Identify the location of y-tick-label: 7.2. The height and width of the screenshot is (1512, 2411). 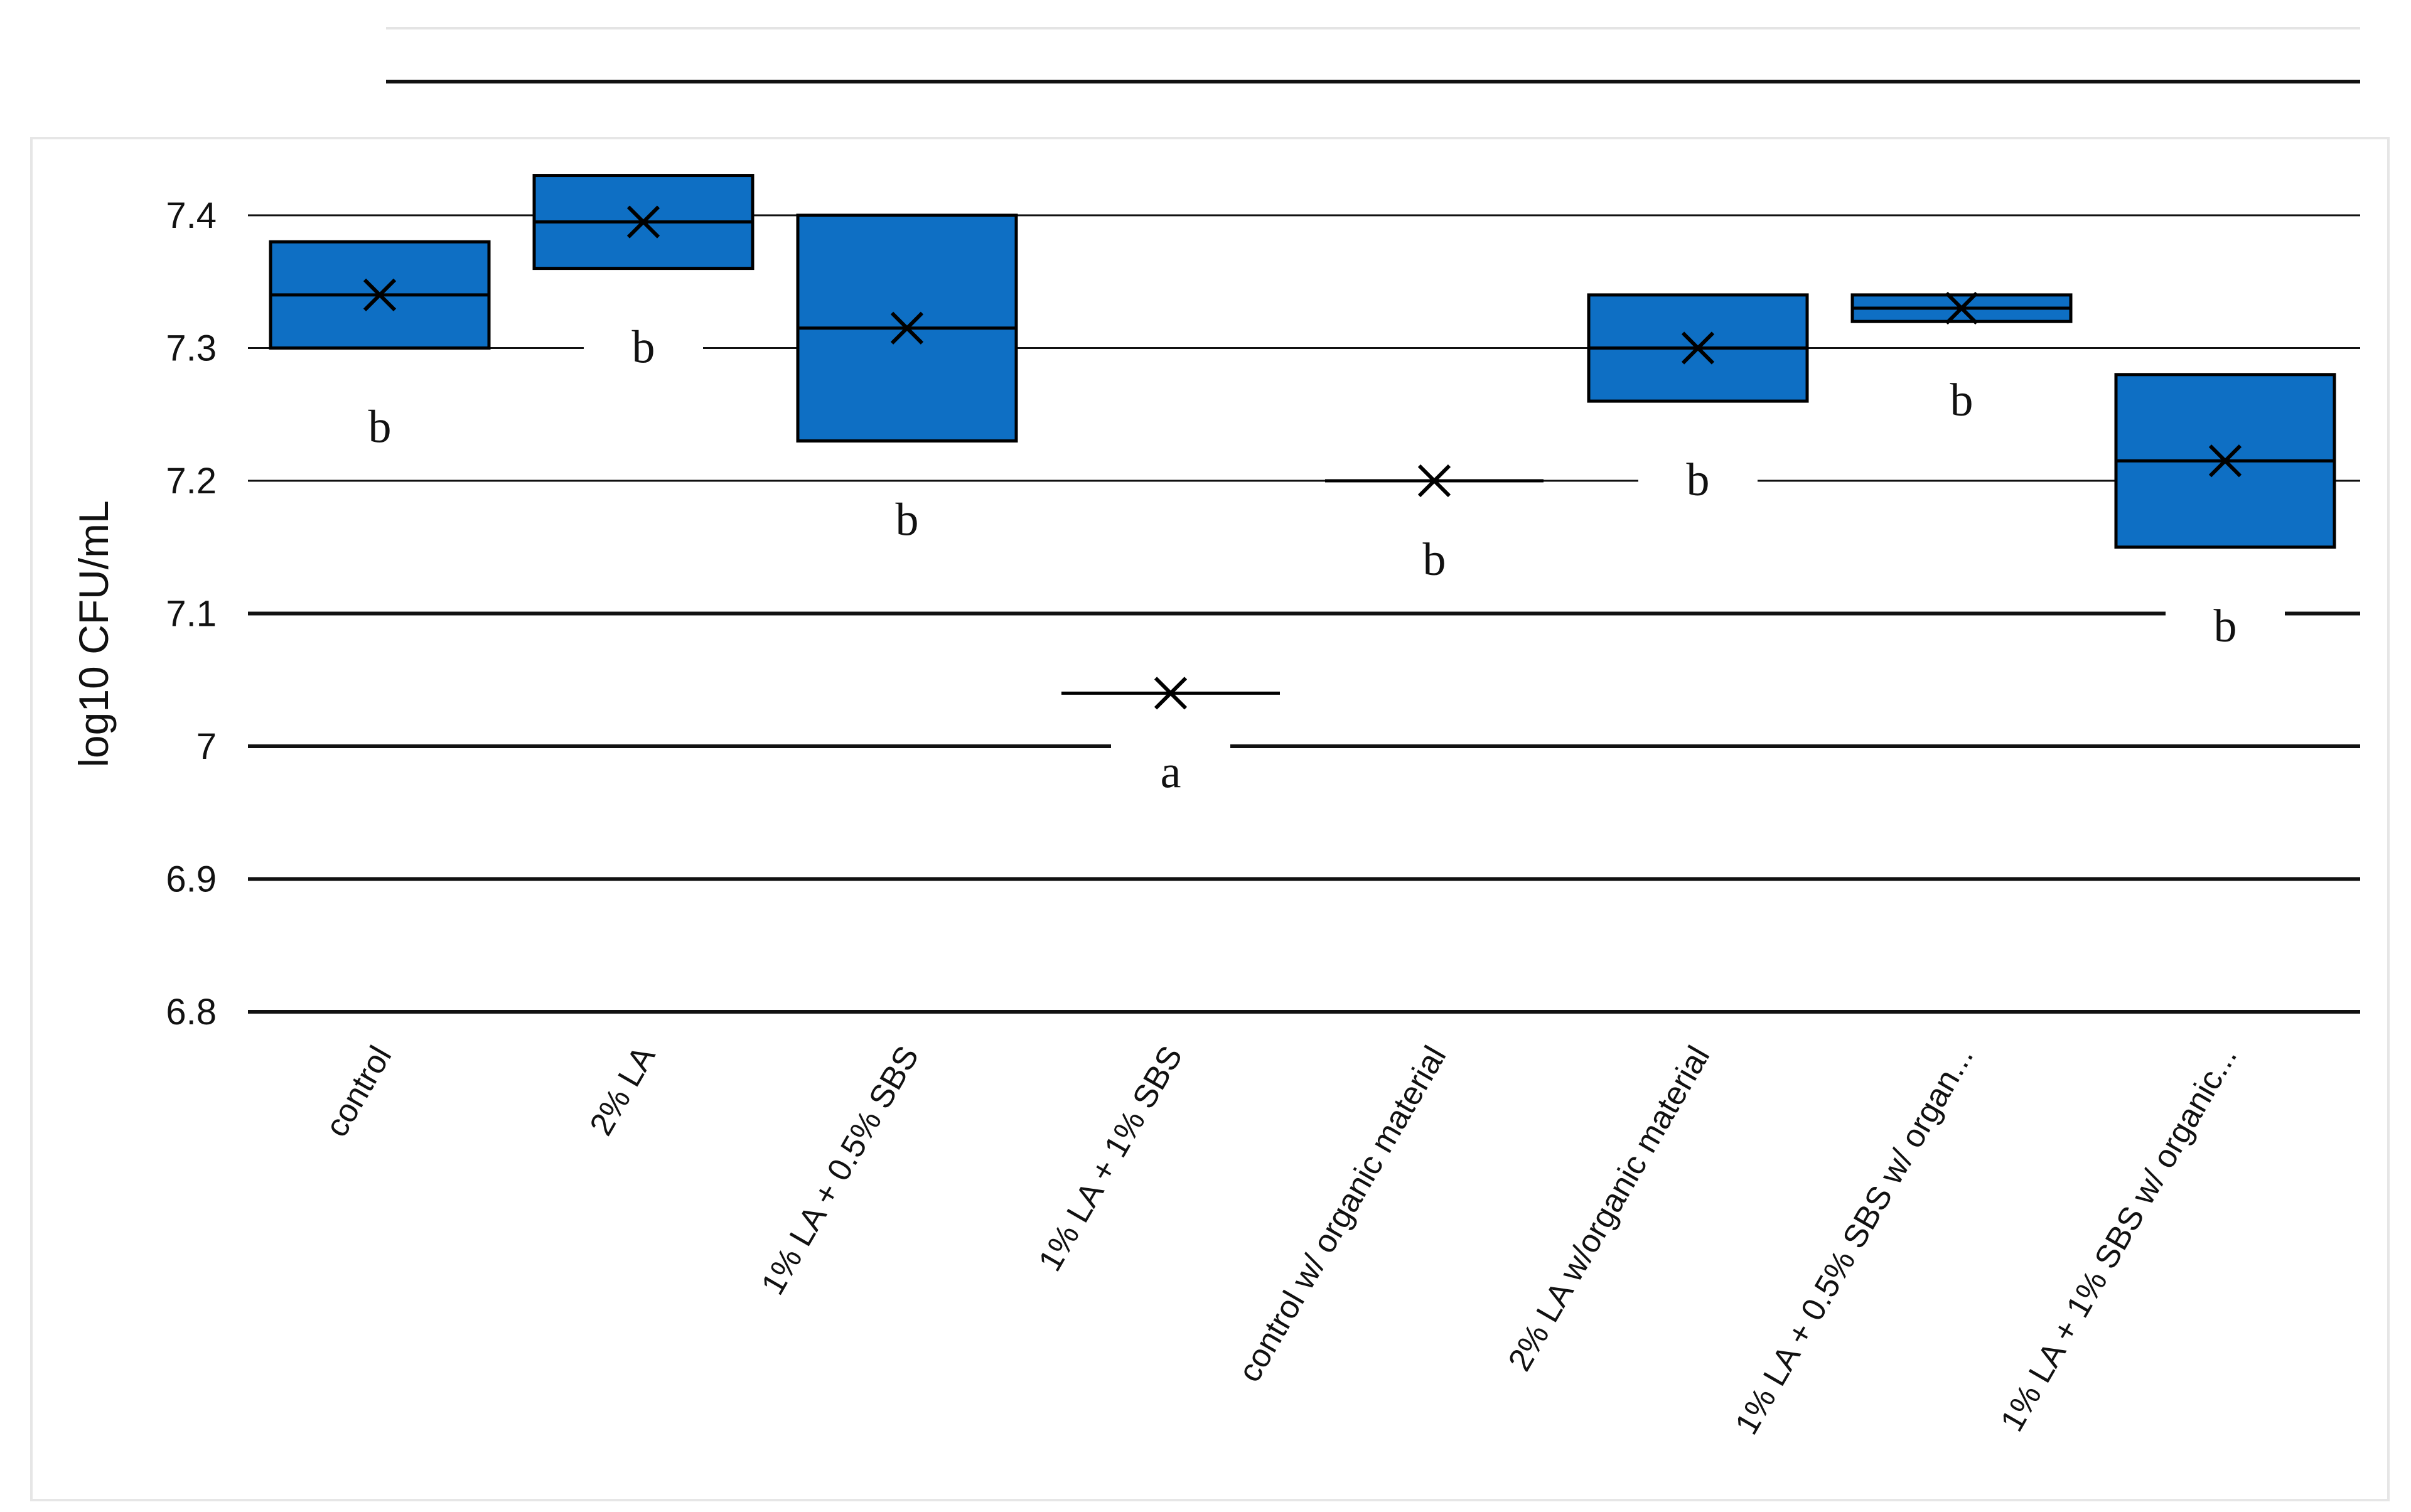
(191, 481).